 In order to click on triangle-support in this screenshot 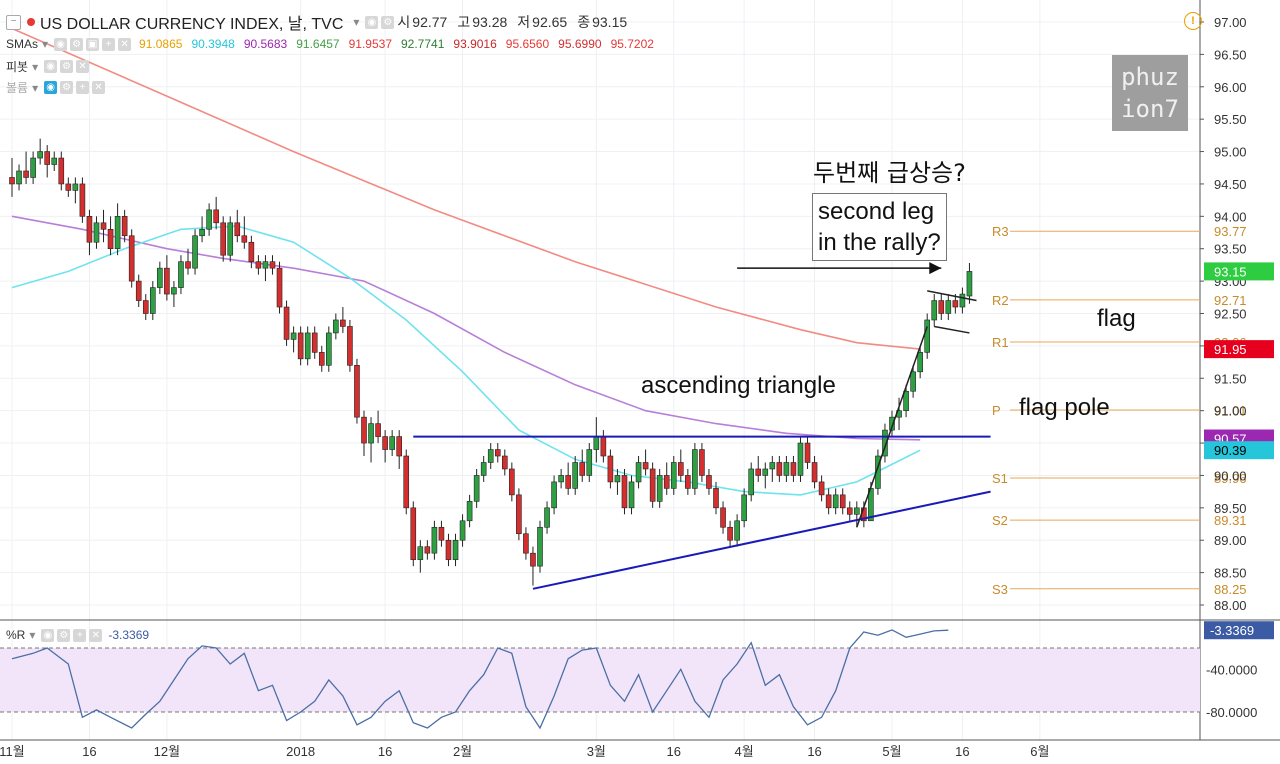, I will do `click(761, 540)`.